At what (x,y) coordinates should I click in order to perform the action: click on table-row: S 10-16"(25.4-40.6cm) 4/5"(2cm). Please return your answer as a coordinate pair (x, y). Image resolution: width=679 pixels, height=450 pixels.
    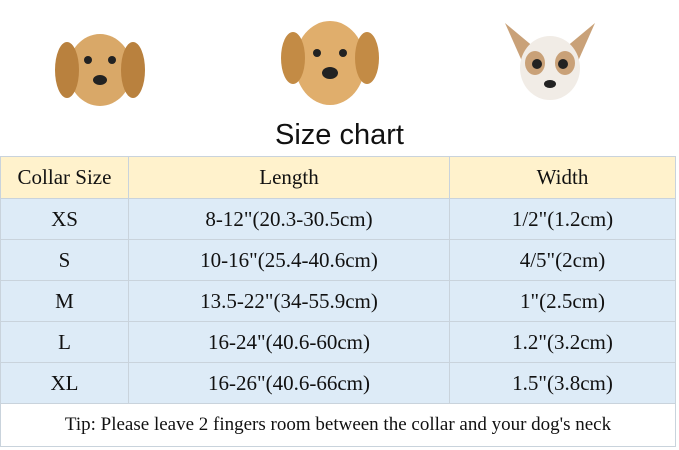
    Looking at the image, I should click on (338, 260).